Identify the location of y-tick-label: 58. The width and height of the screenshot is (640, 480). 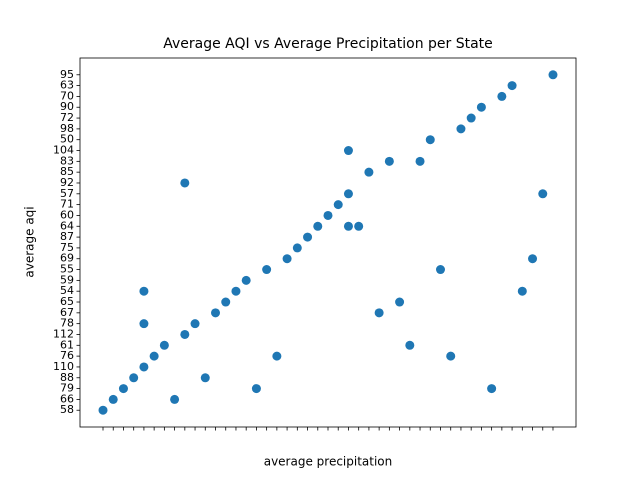
(67, 409).